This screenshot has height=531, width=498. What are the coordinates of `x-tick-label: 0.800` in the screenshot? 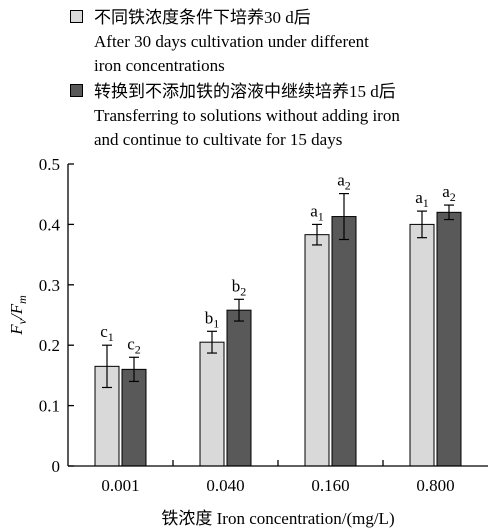 It's located at (435, 485).